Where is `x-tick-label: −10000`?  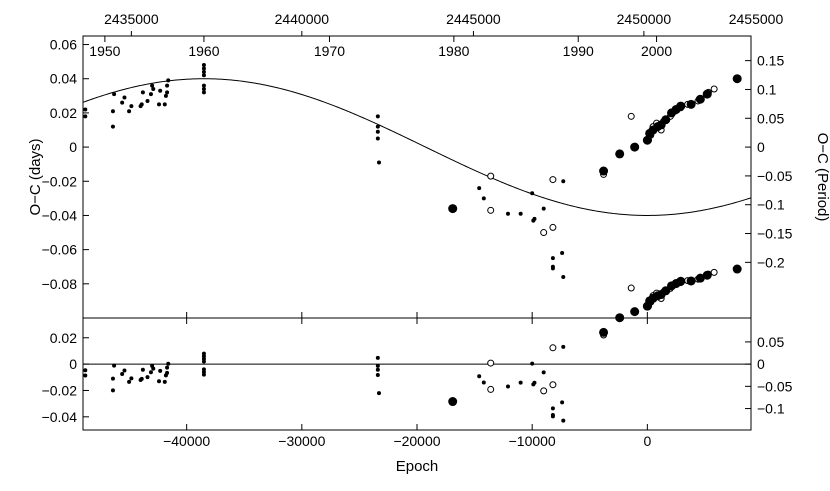
x-tick-label: −10000 is located at coordinates (532, 441).